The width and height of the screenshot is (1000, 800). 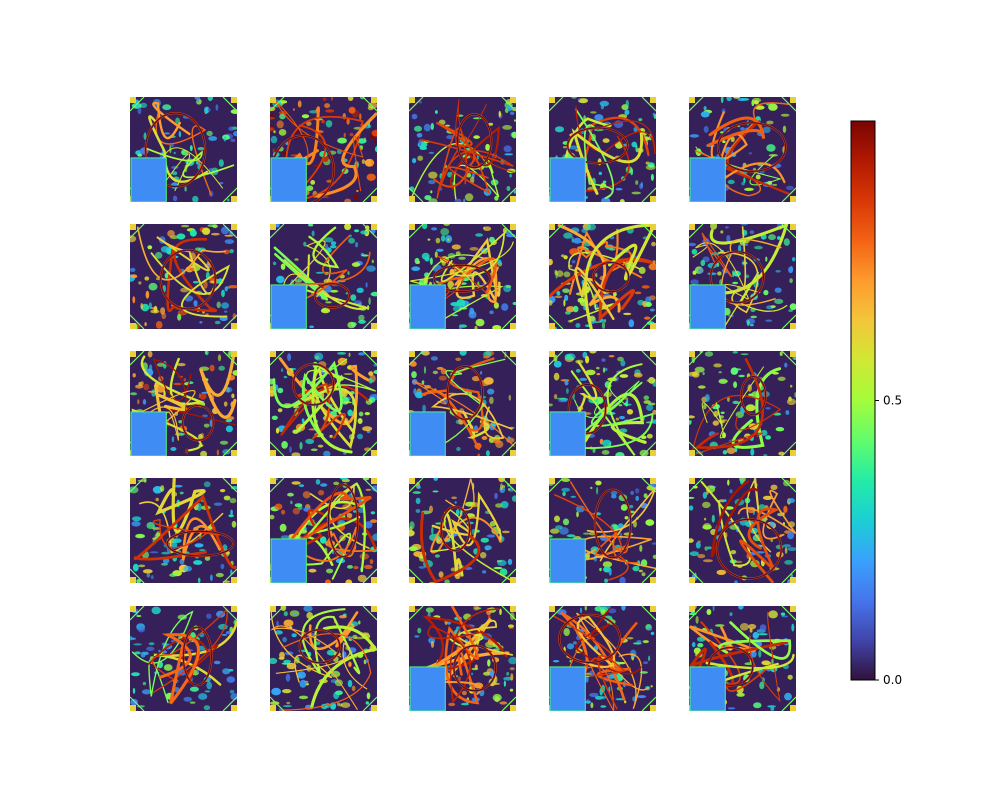 I want to click on colorbar-tick-label: 0.0, so click(x=892, y=680).